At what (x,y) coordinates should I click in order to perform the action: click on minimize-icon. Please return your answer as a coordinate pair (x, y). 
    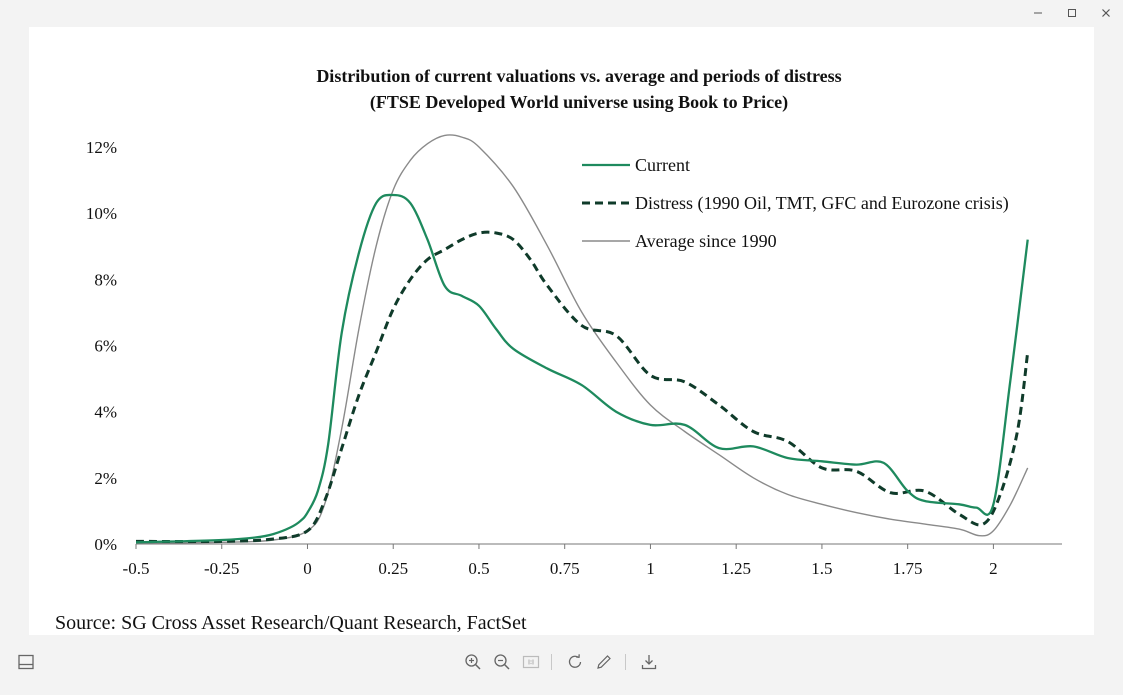
    Looking at the image, I should click on (1038, 13).